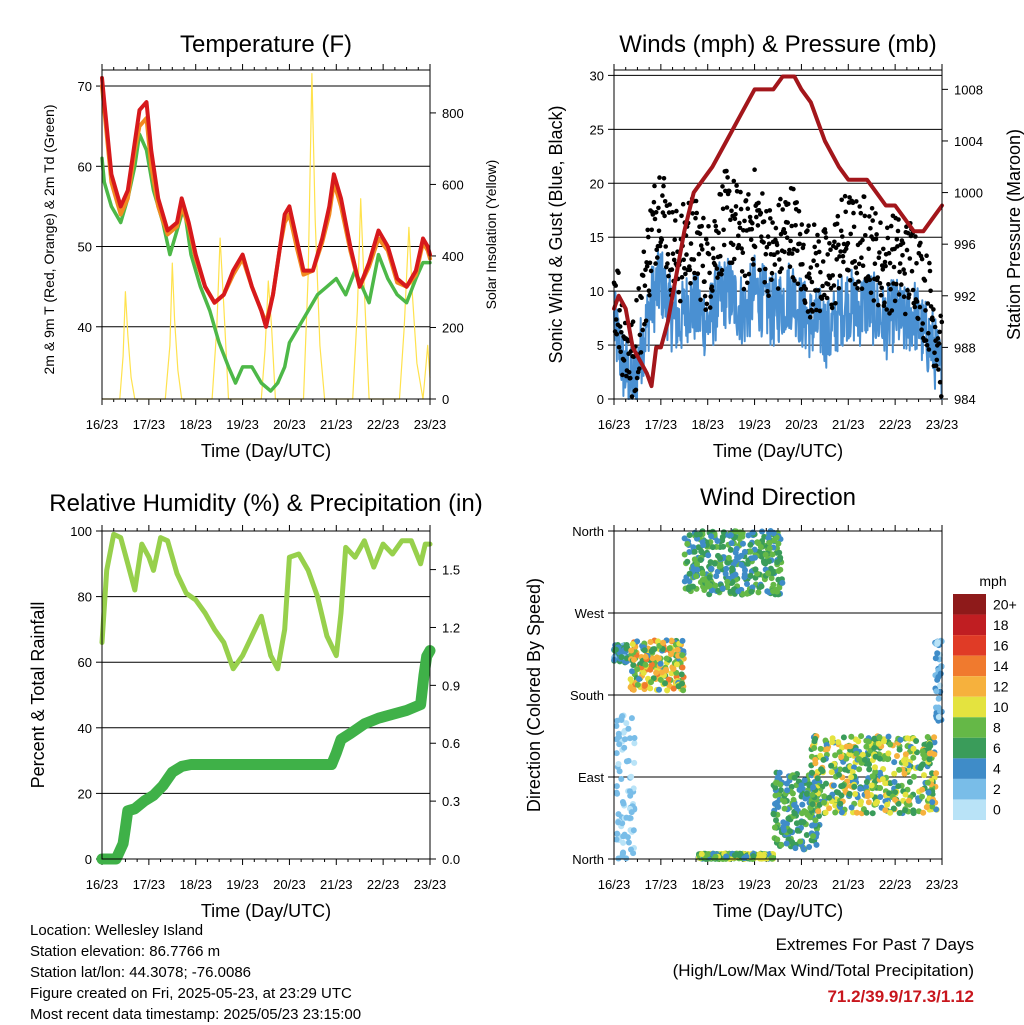  I want to click on direction-points, so click(778, 695).